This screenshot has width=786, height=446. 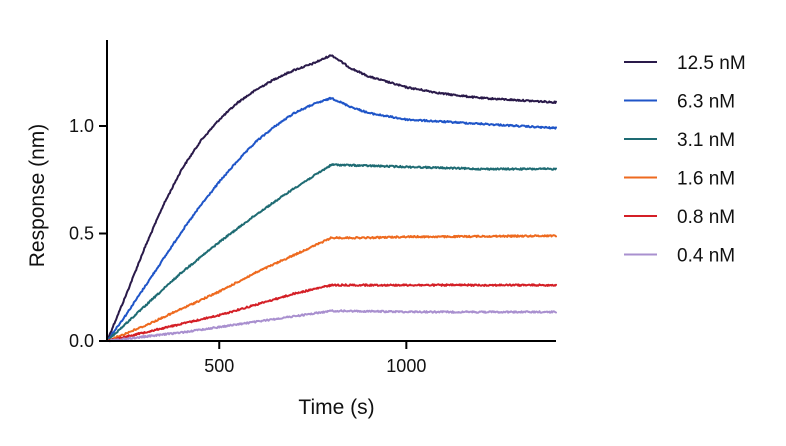 I want to click on y-axis-title: Response (nm), so click(x=37, y=196).